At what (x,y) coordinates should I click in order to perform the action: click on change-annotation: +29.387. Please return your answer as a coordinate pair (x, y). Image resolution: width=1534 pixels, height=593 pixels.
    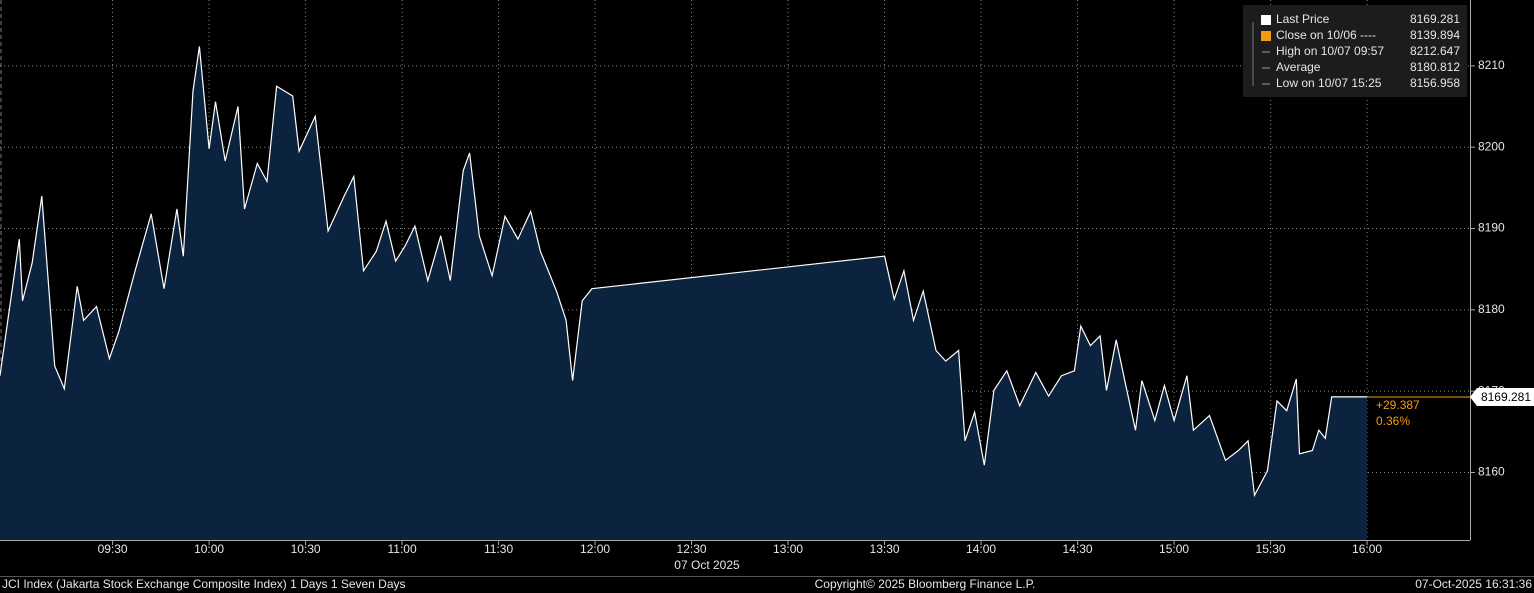
    Looking at the image, I should click on (1398, 405).